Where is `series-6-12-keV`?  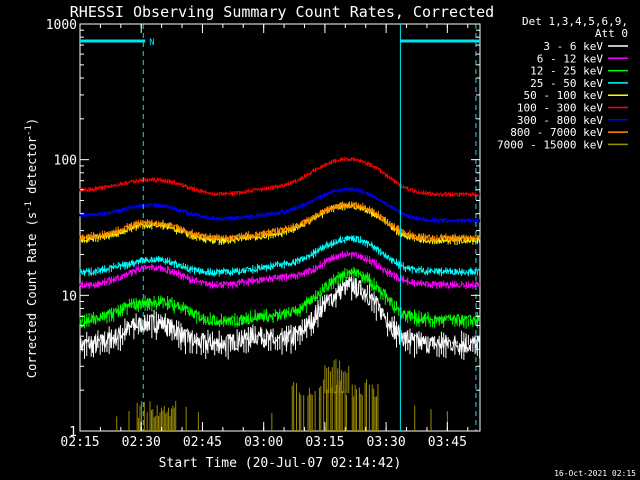
series-6-12-keV is located at coordinates (280, 270).